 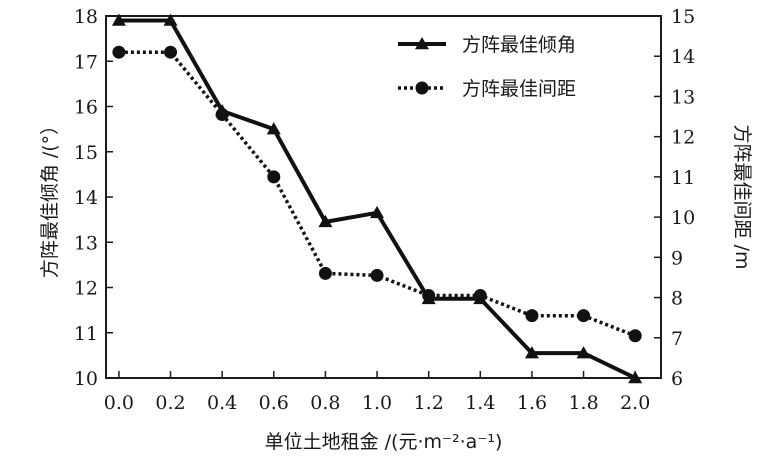 I want to click on y-right-tick-label: 10, so click(x=683, y=218).